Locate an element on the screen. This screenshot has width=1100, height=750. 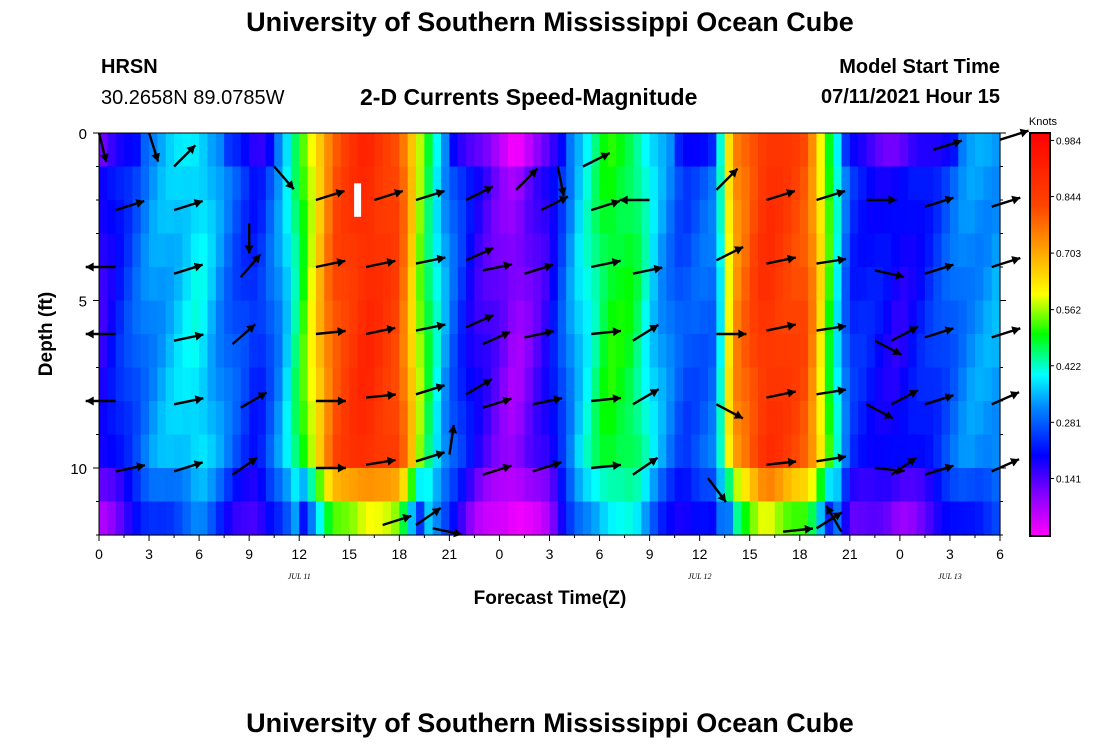
x-date-label: JUL 13 is located at coordinates (950, 576).